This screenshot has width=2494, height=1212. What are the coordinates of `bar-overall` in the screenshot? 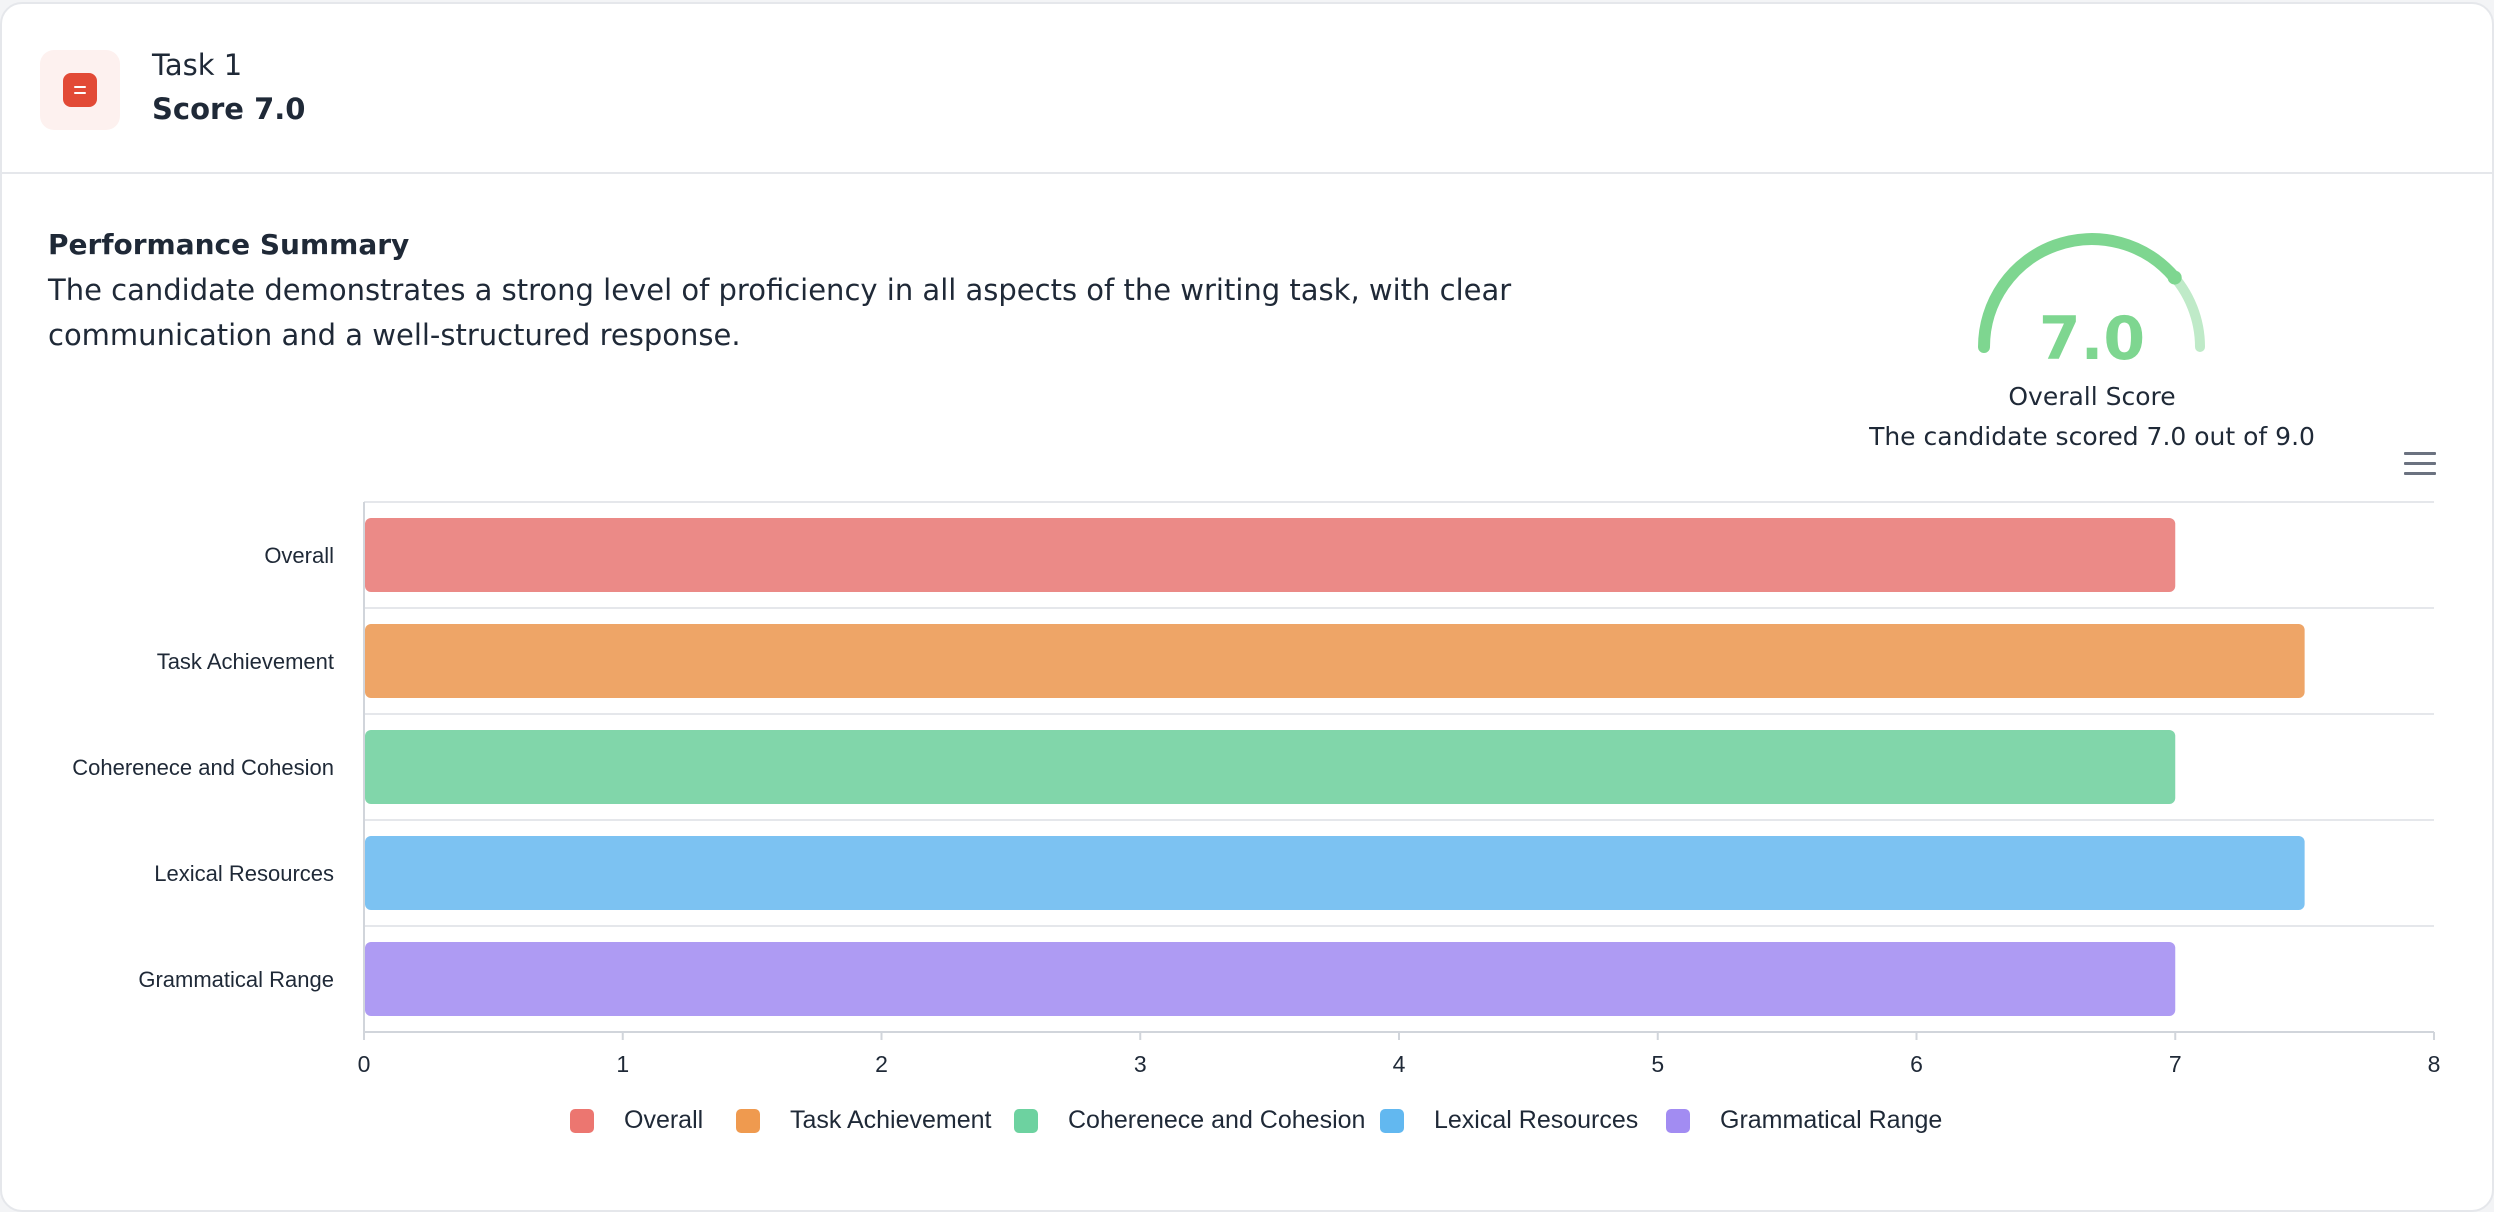 It's located at (1270, 555).